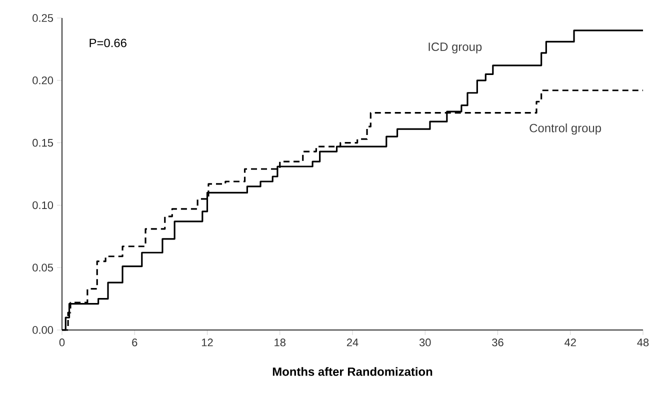  I want to click on y-tick-label: 0.10, so click(43, 205).